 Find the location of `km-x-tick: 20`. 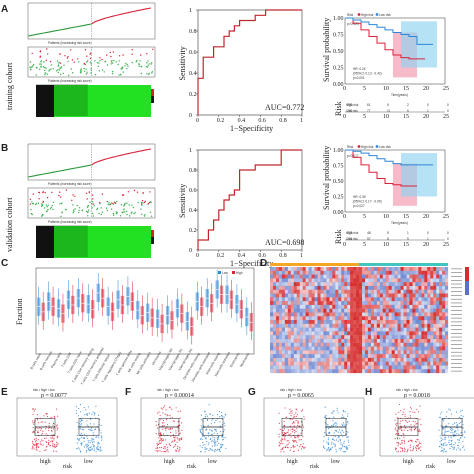

km-x-tick: 20 is located at coordinates (426, 217).